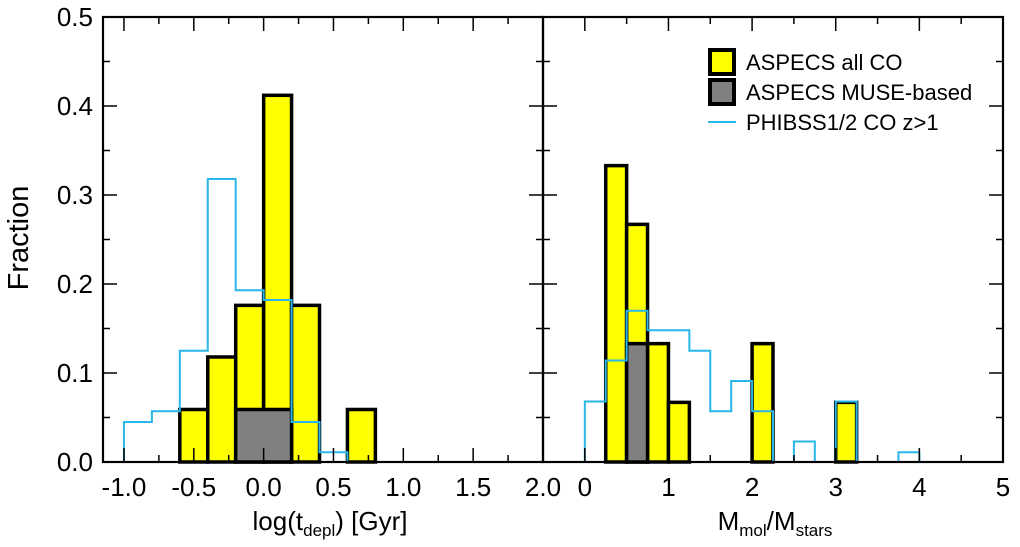  What do you see at coordinates (75, 373) in the screenshot?
I see `y-tick-label: 0.1` at bounding box center [75, 373].